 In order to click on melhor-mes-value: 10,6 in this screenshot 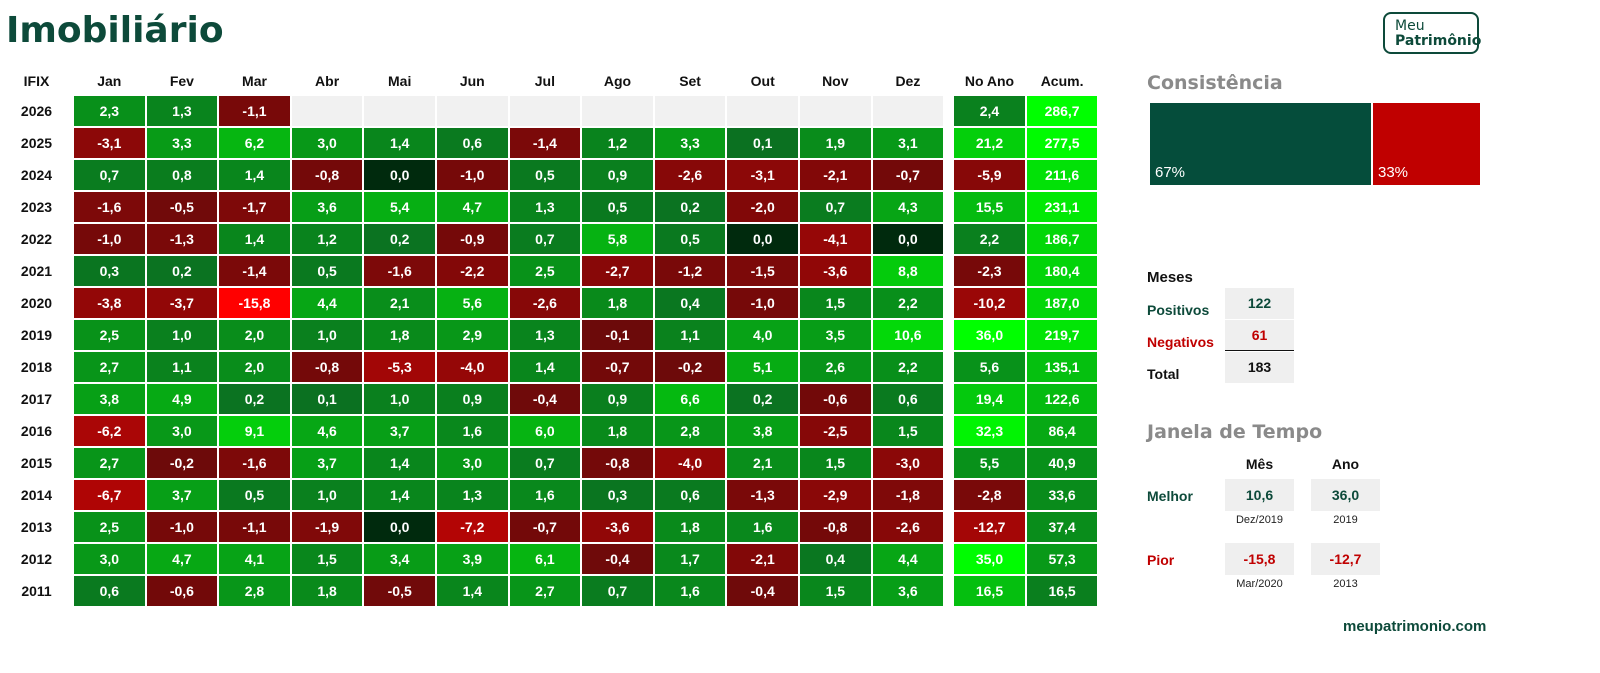, I will do `click(1259, 495)`.